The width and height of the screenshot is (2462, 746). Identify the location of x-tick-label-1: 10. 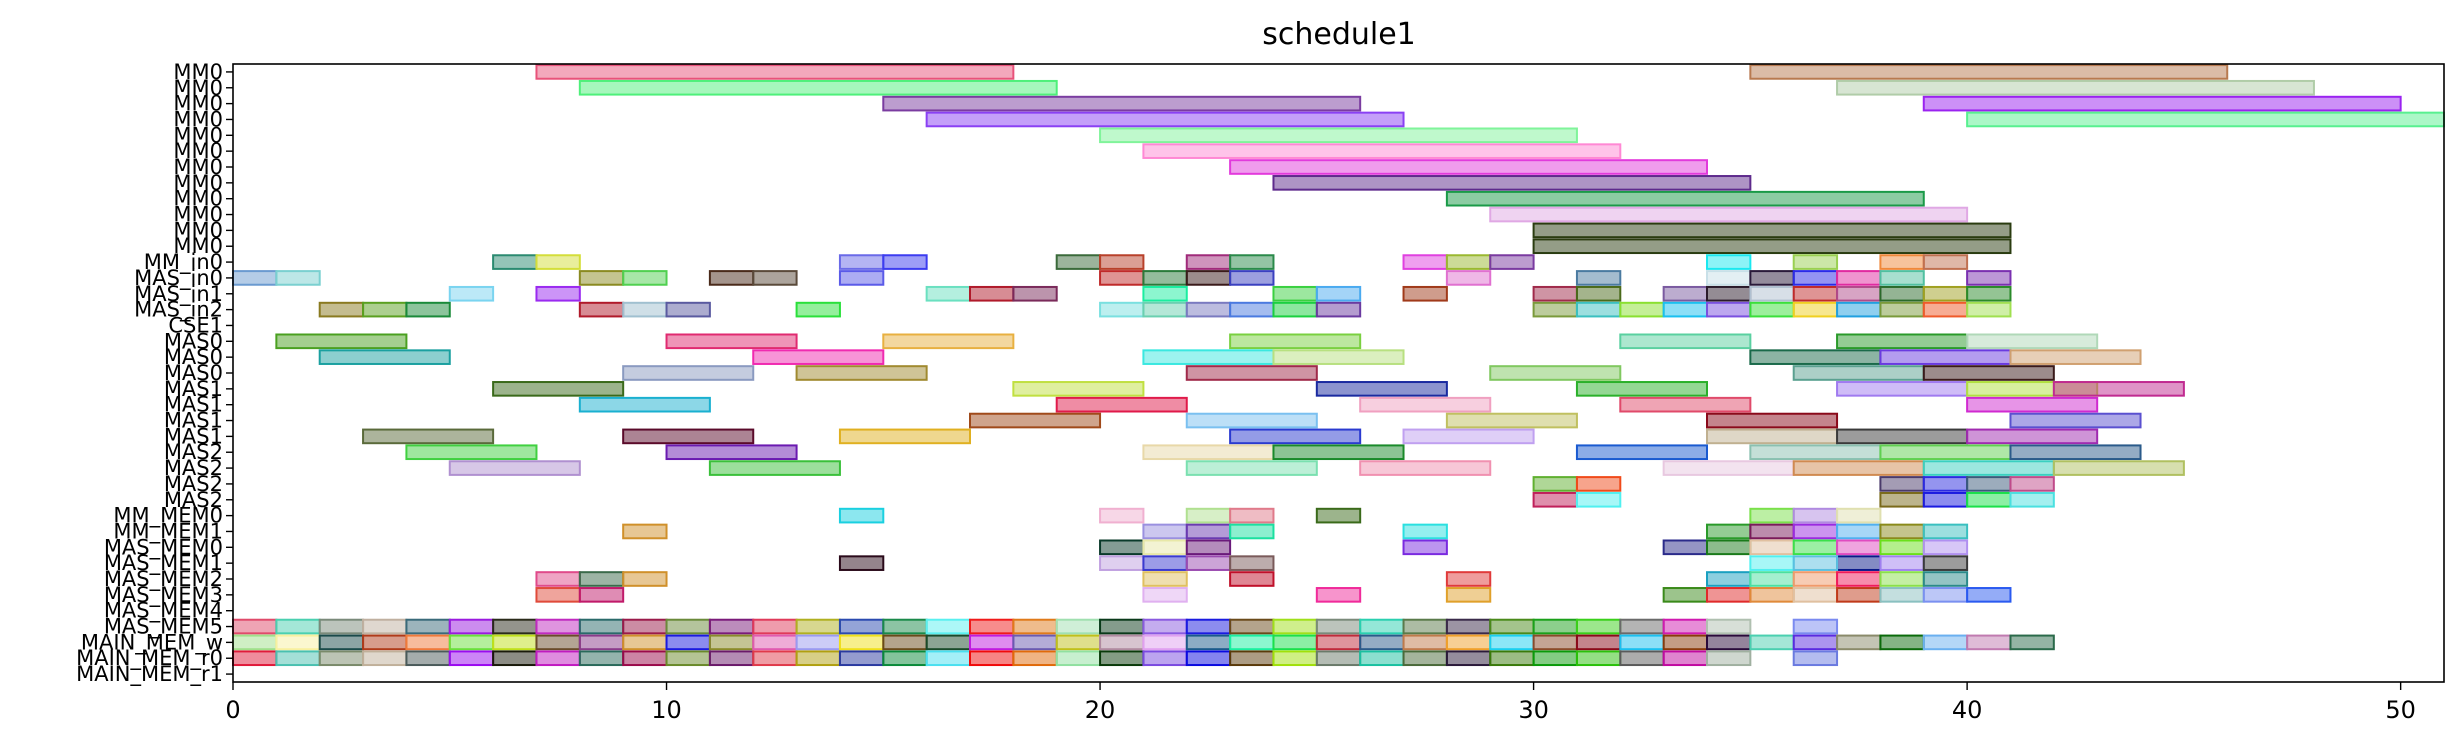
(666, 710).